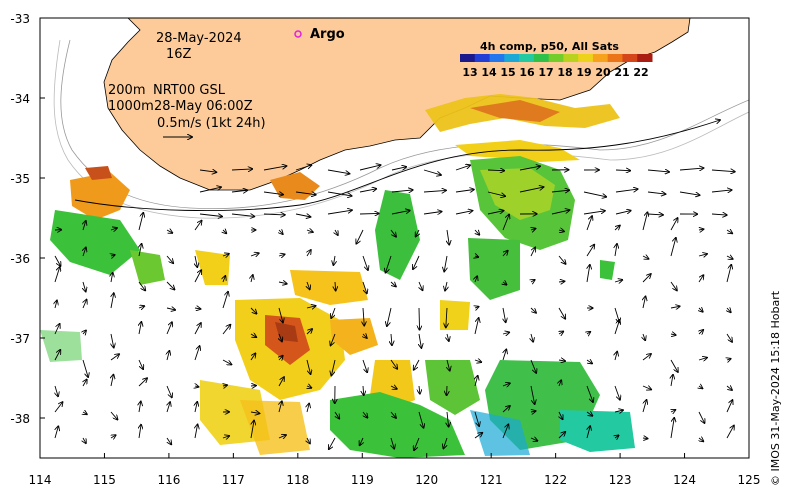 This screenshot has width=791, height=492. I want to click on colorbar-tick-label: 14, so click(489, 72).